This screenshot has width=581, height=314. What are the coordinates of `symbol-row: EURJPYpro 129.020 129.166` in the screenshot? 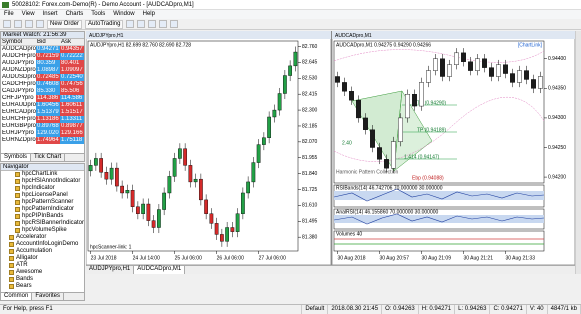 It's located at (42, 133).